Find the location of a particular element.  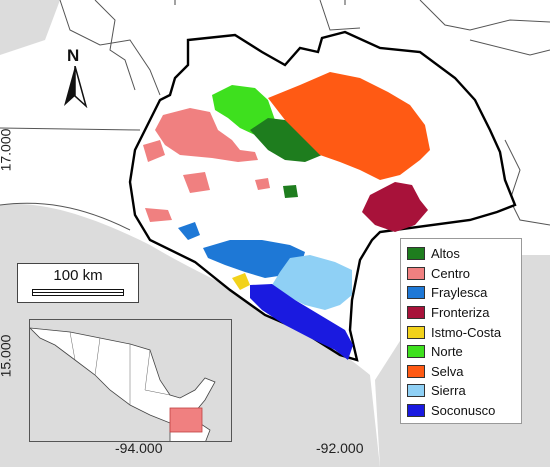

legend-label: Soconusco is located at coordinates (463, 411).